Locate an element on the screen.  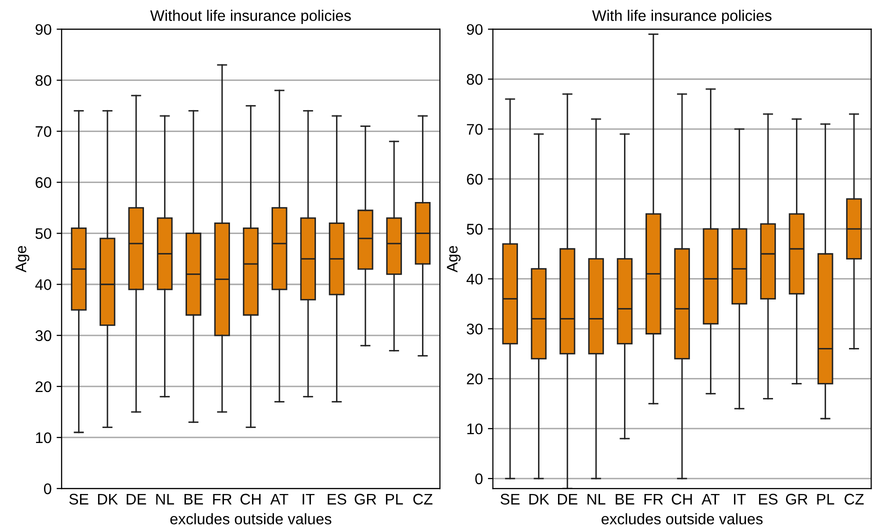
chart-title: With life insurance policies is located at coordinates (682, 17).